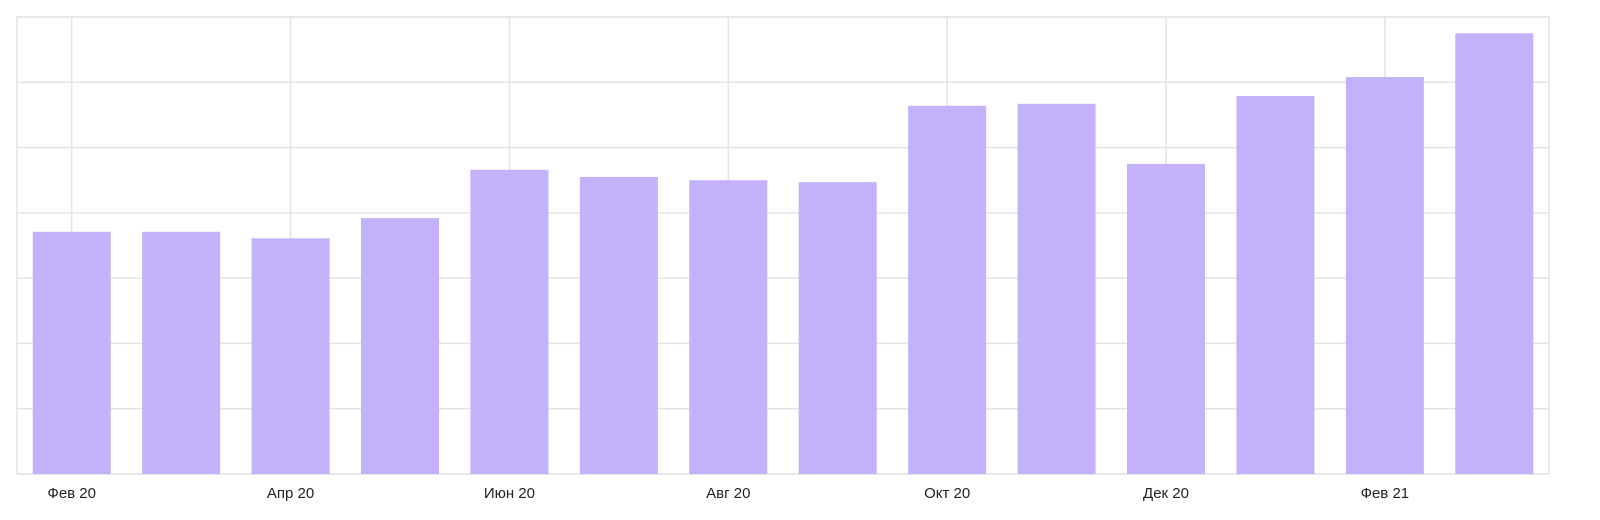  Describe the element at coordinates (728, 493) in the screenshot. I see `x-tick-label: Авг 20` at that location.